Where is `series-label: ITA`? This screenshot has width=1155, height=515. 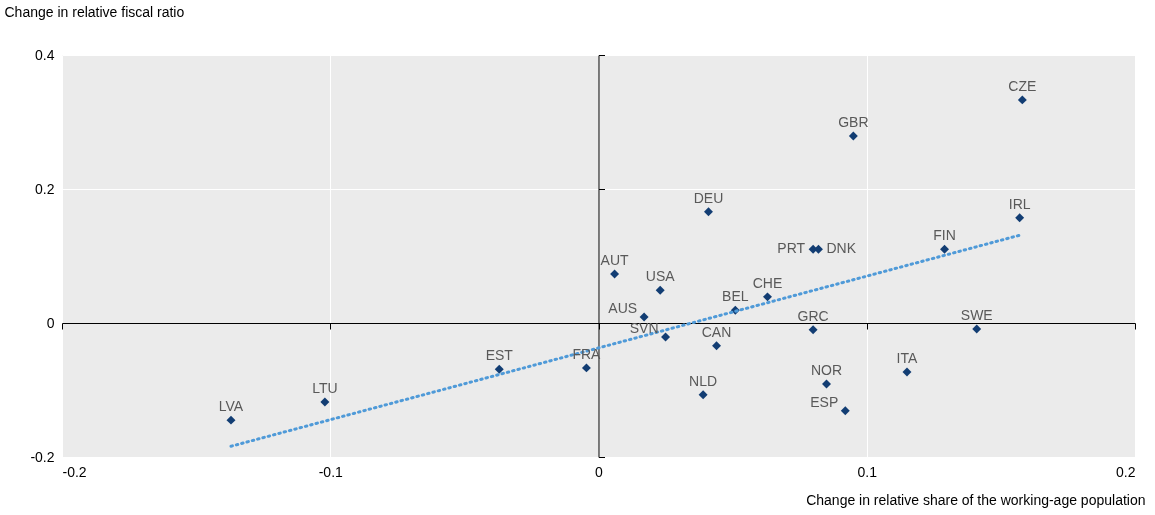
series-label: ITA is located at coordinates (907, 357).